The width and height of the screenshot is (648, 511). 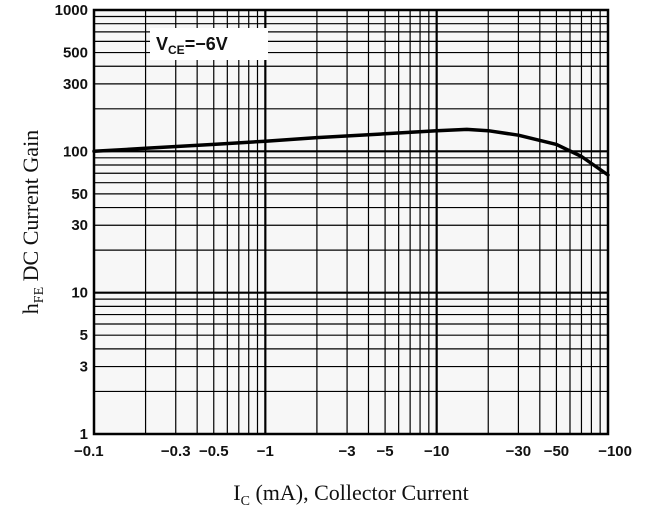 What do you see at coordinates (79, 194) in the screenshot?
I see `y-tick-label: 50` at bounding box center [79, 194].